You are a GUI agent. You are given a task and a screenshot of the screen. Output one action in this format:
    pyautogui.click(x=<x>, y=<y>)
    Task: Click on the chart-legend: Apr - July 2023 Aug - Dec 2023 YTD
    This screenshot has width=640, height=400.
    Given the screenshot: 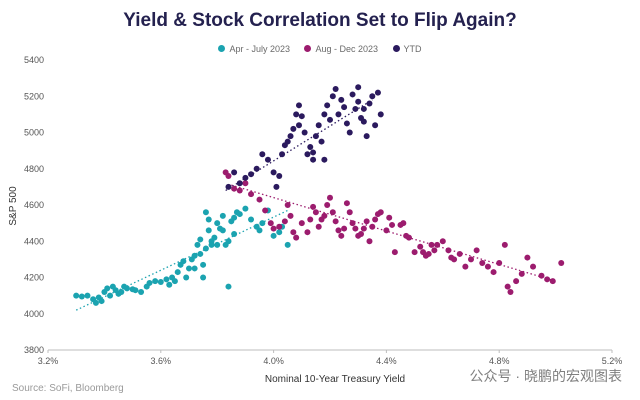 What is the action you would take?
    pyautogui.click(x=320, y=49)
    